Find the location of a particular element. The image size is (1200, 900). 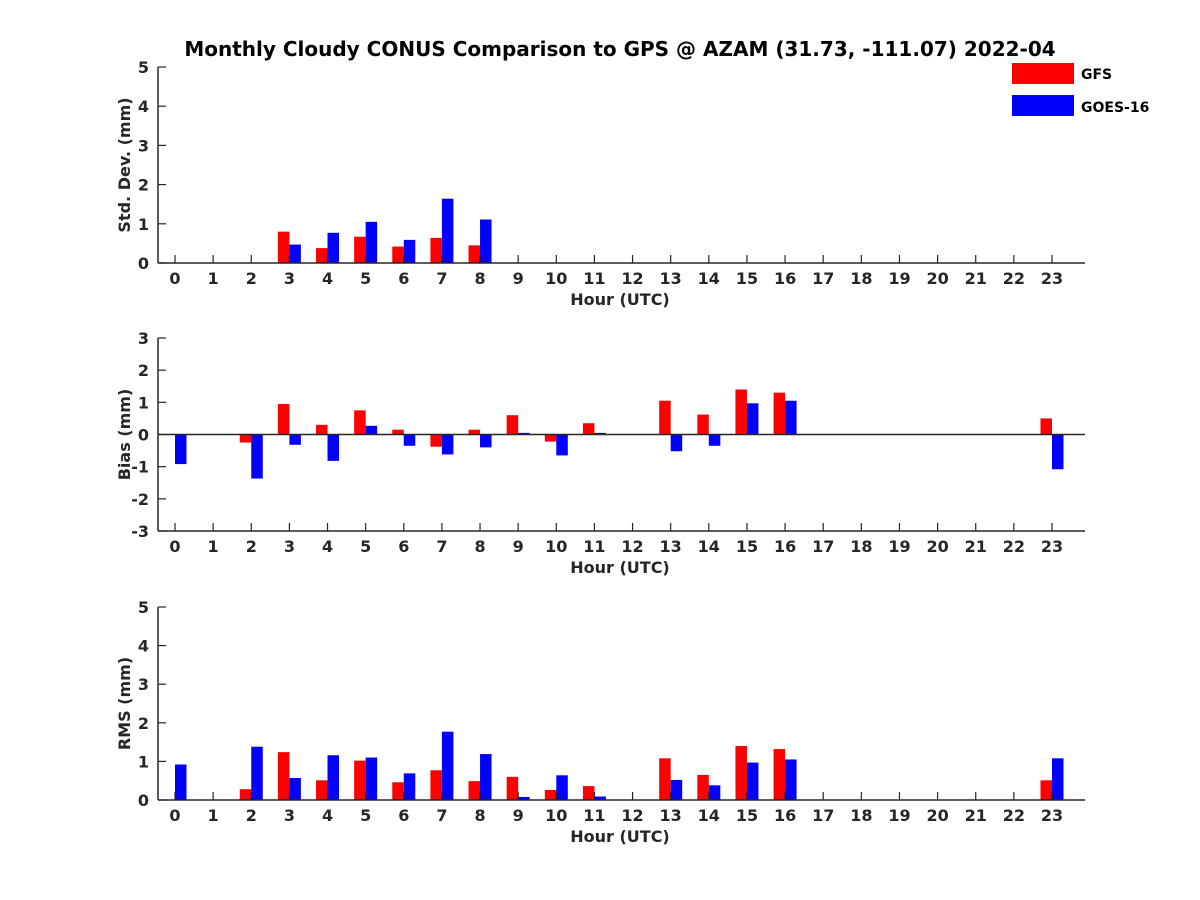

bar-rms-gfs-h9 is located at coordinates (512, 788).